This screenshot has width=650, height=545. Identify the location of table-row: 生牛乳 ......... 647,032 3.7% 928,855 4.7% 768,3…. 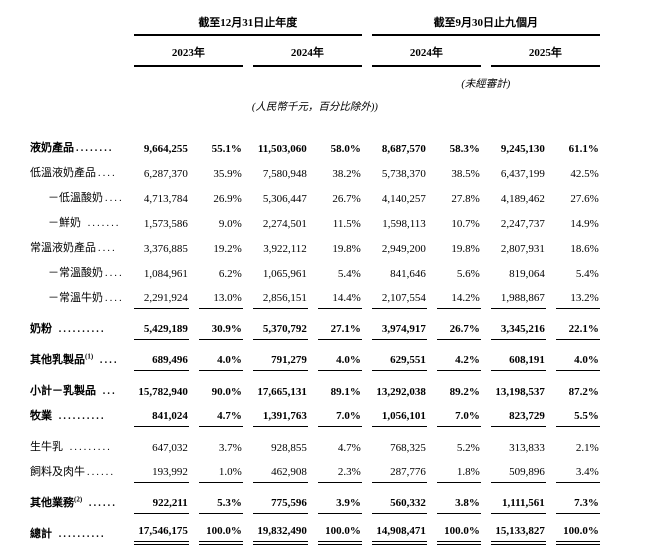
(315, 442).